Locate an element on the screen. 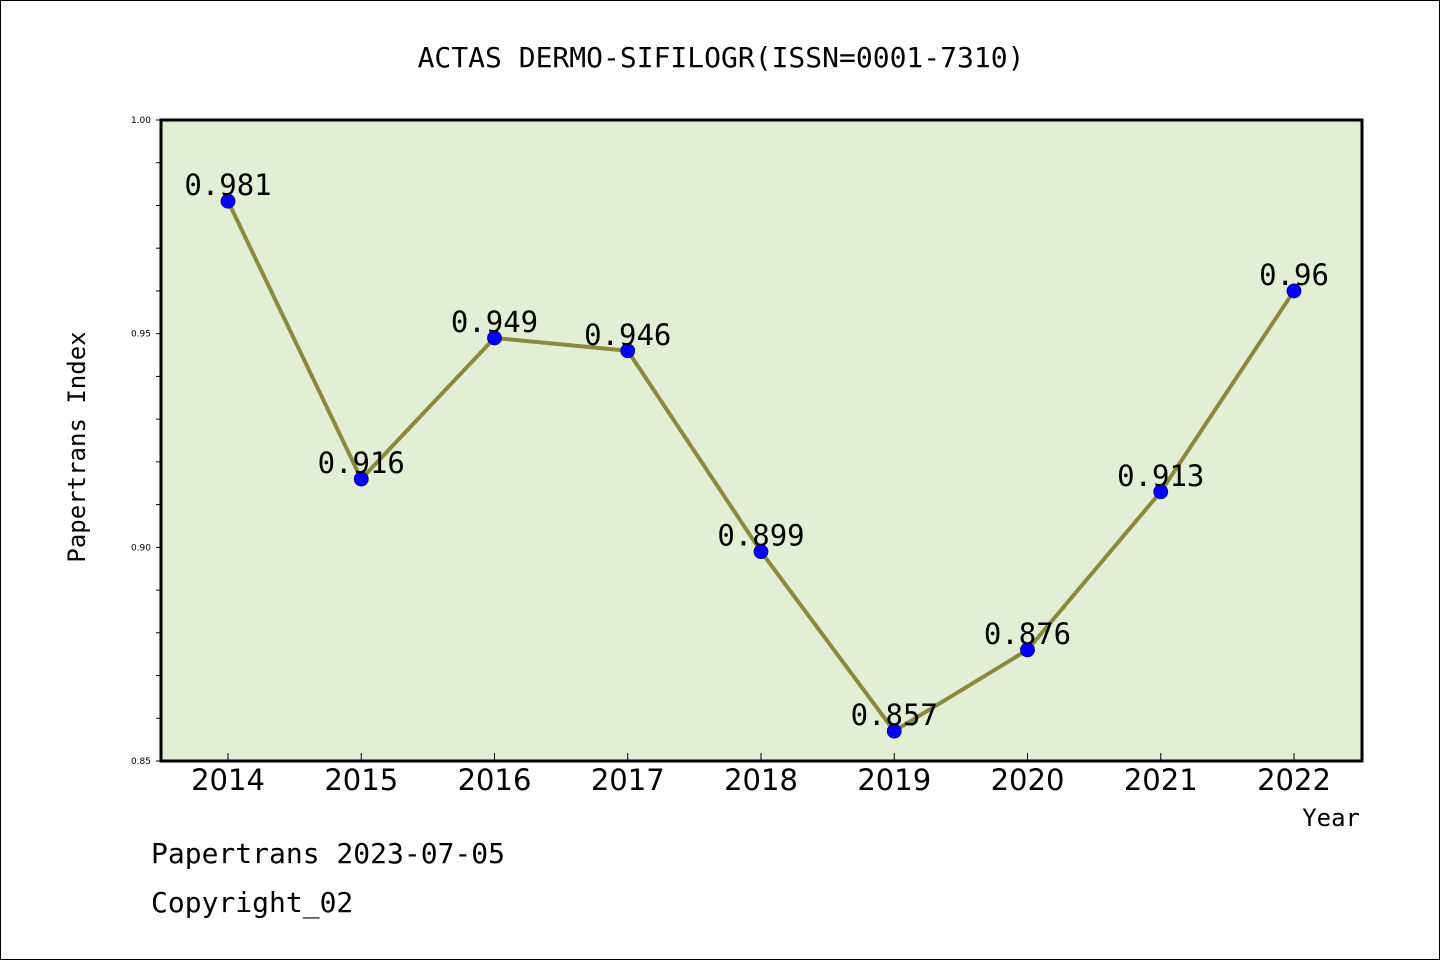 Image resolution: width=1440 pixels, height=960 pixels. data-label: 0.857 is located at coordinates (894, 715).